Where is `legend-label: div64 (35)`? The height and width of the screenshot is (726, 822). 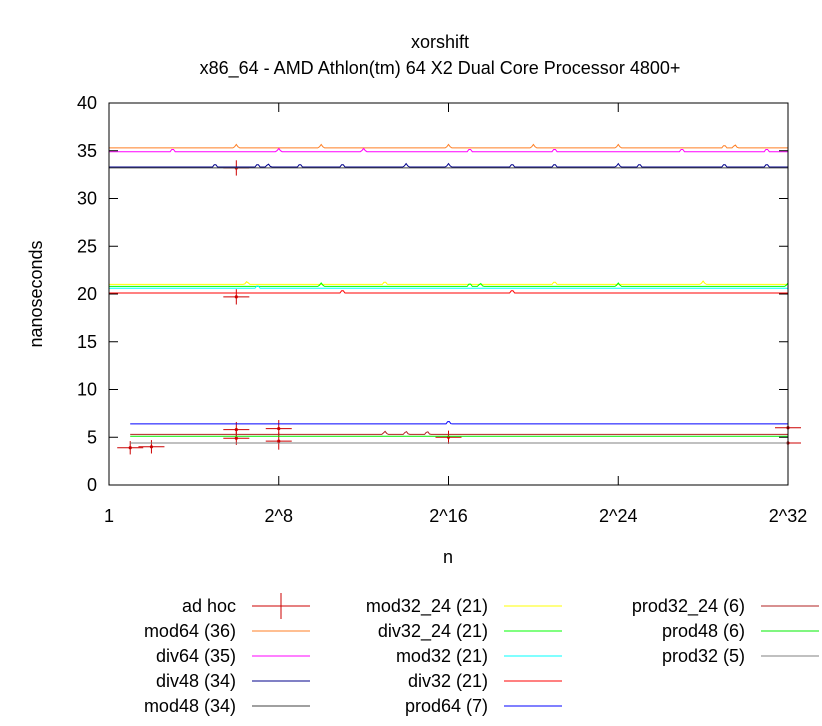
legend-label: div64 (35) is located at coordinates (196, 656).